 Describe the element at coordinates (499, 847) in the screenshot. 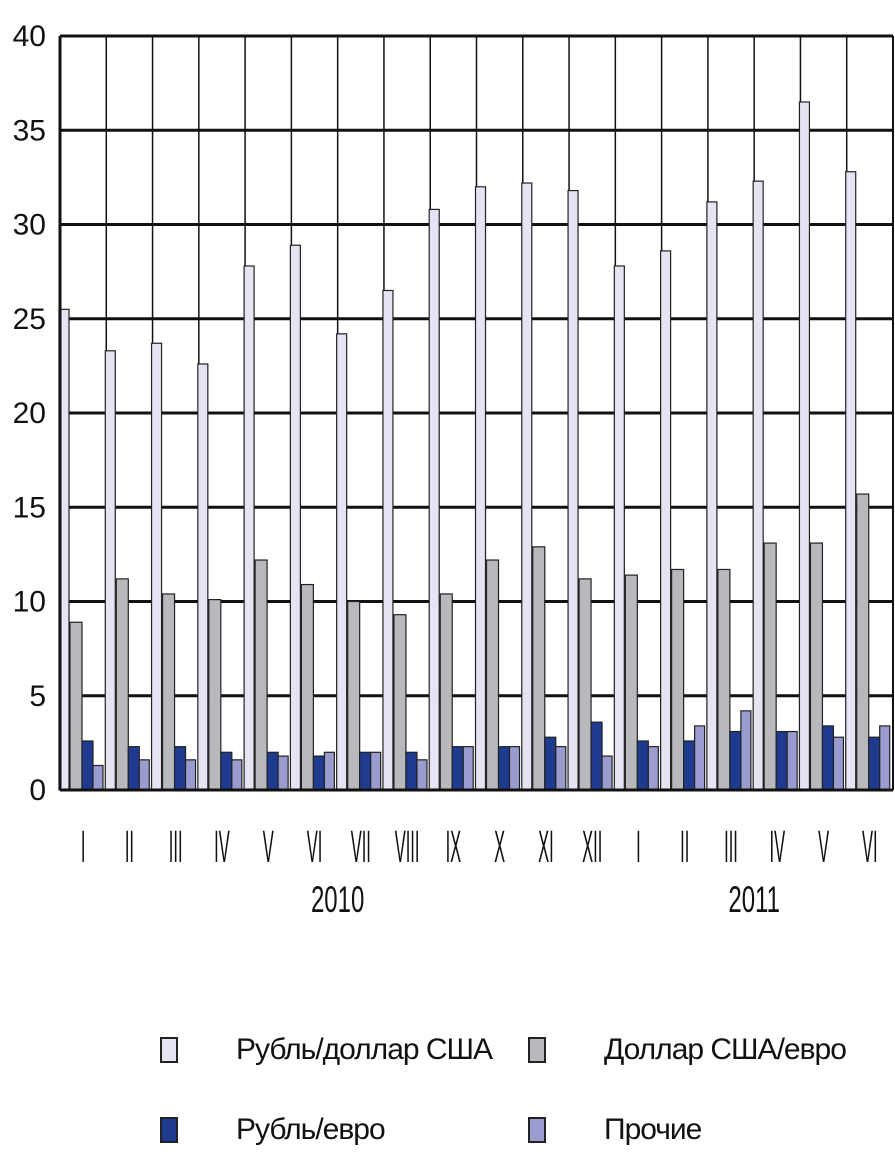

I see `x-tick-label: X` at that location.